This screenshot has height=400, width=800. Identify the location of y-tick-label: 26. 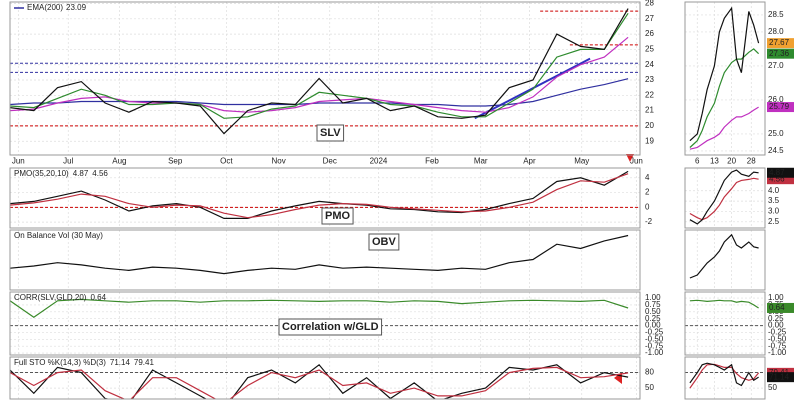
(649, 33).